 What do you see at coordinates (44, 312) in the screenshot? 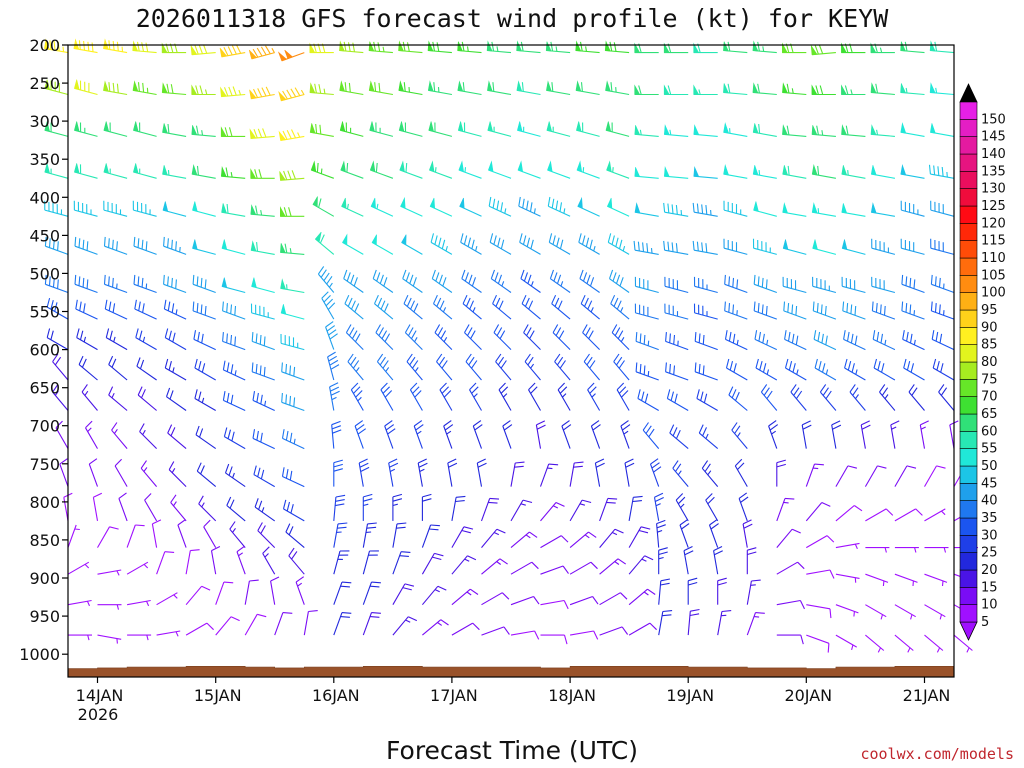
I see `y-tick-label: 550` at bounding box center [44, 312].